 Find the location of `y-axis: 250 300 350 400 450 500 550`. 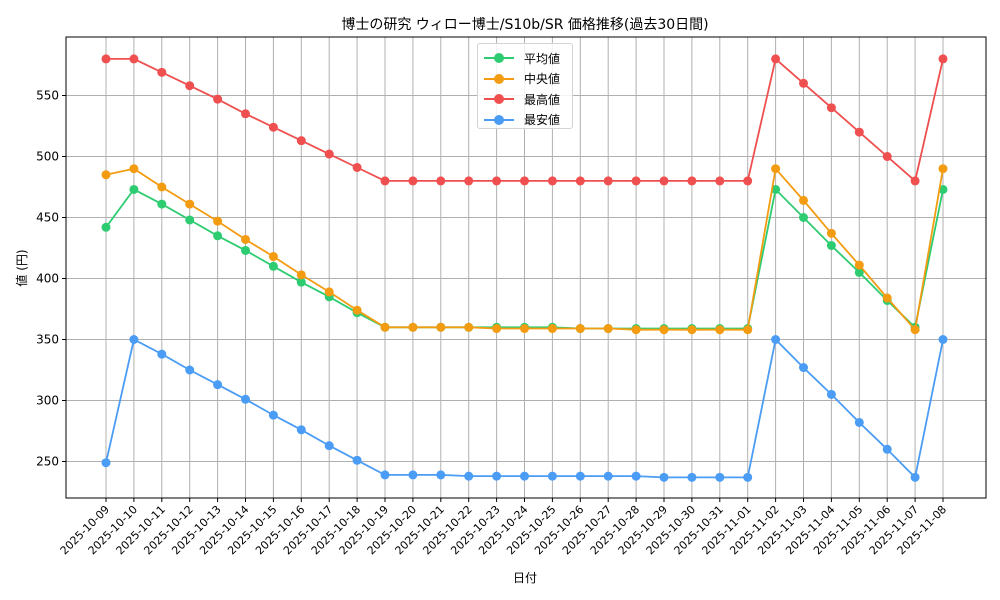

y-axis: 250 300 350 400 450 500 550 is located at coordinates (51, 279).